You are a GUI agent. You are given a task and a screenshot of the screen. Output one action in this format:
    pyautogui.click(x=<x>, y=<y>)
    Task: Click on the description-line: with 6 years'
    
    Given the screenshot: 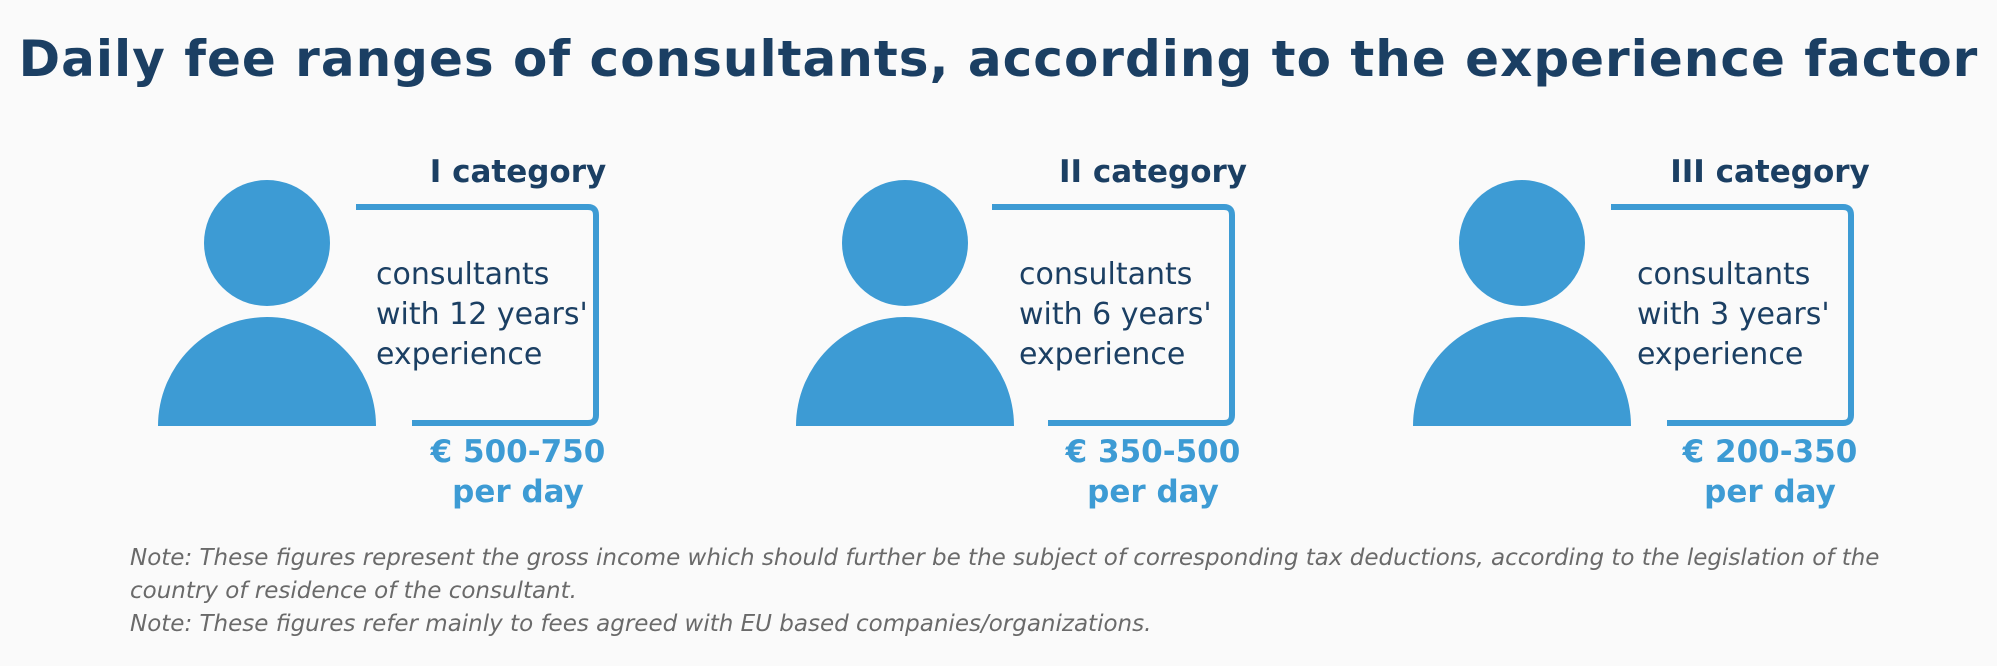 What is the action you would take?
    pyautogui.click(x=1115, y=314)
    